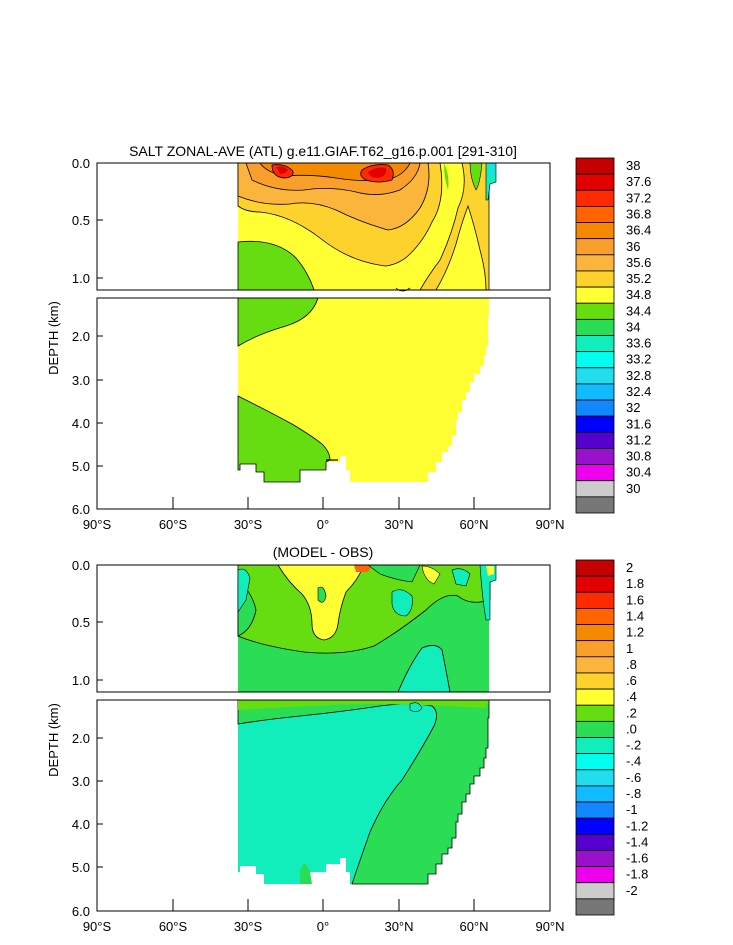 The height and width of the screenshot is (945, 733). Describe the element at coordinates (635, 583) in the screenshot. I see `colorbar-label: 1.8` at that location.